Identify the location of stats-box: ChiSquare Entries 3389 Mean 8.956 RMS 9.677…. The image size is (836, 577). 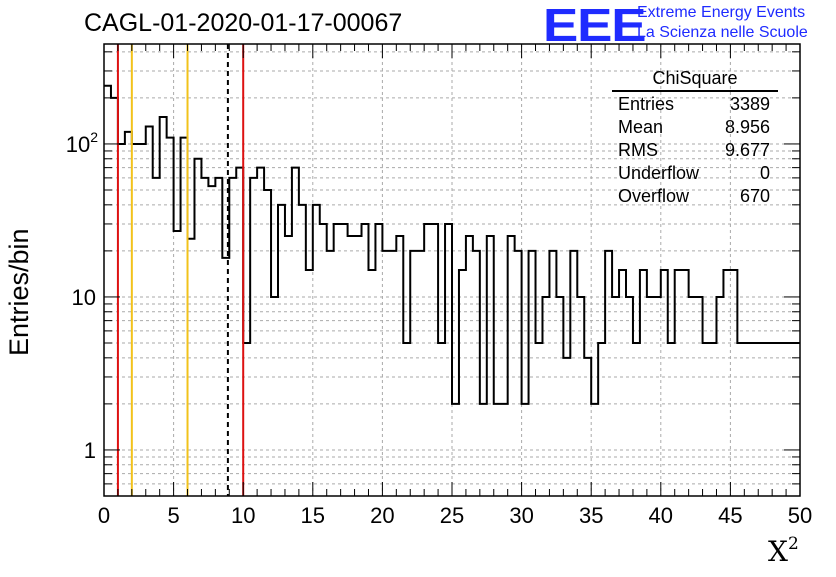
(695, 137).